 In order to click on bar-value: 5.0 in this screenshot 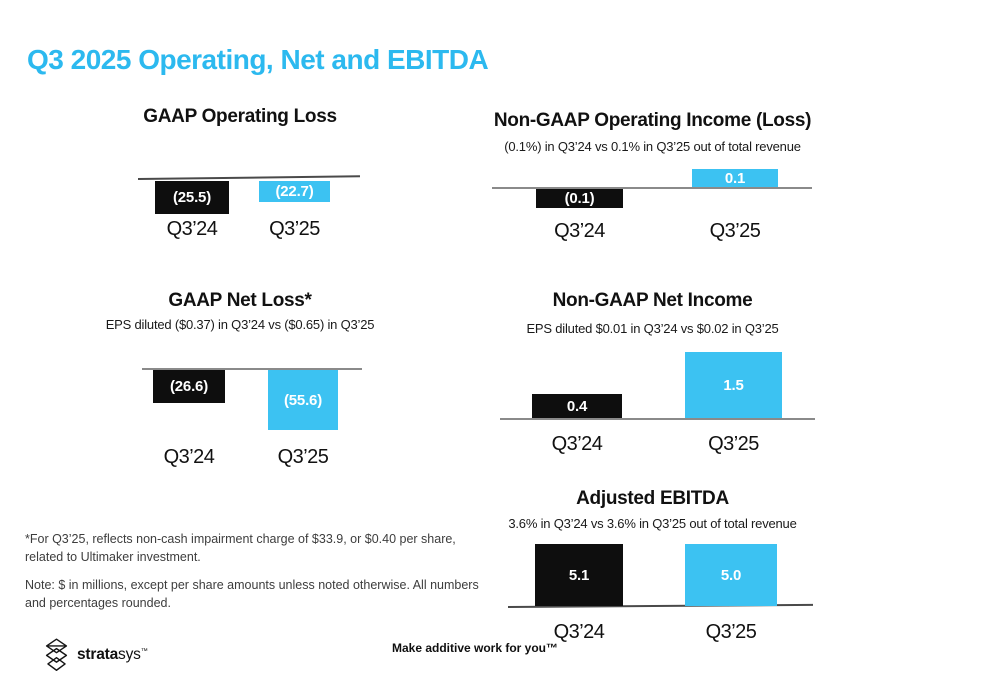, I will do `click(731, 575)`.